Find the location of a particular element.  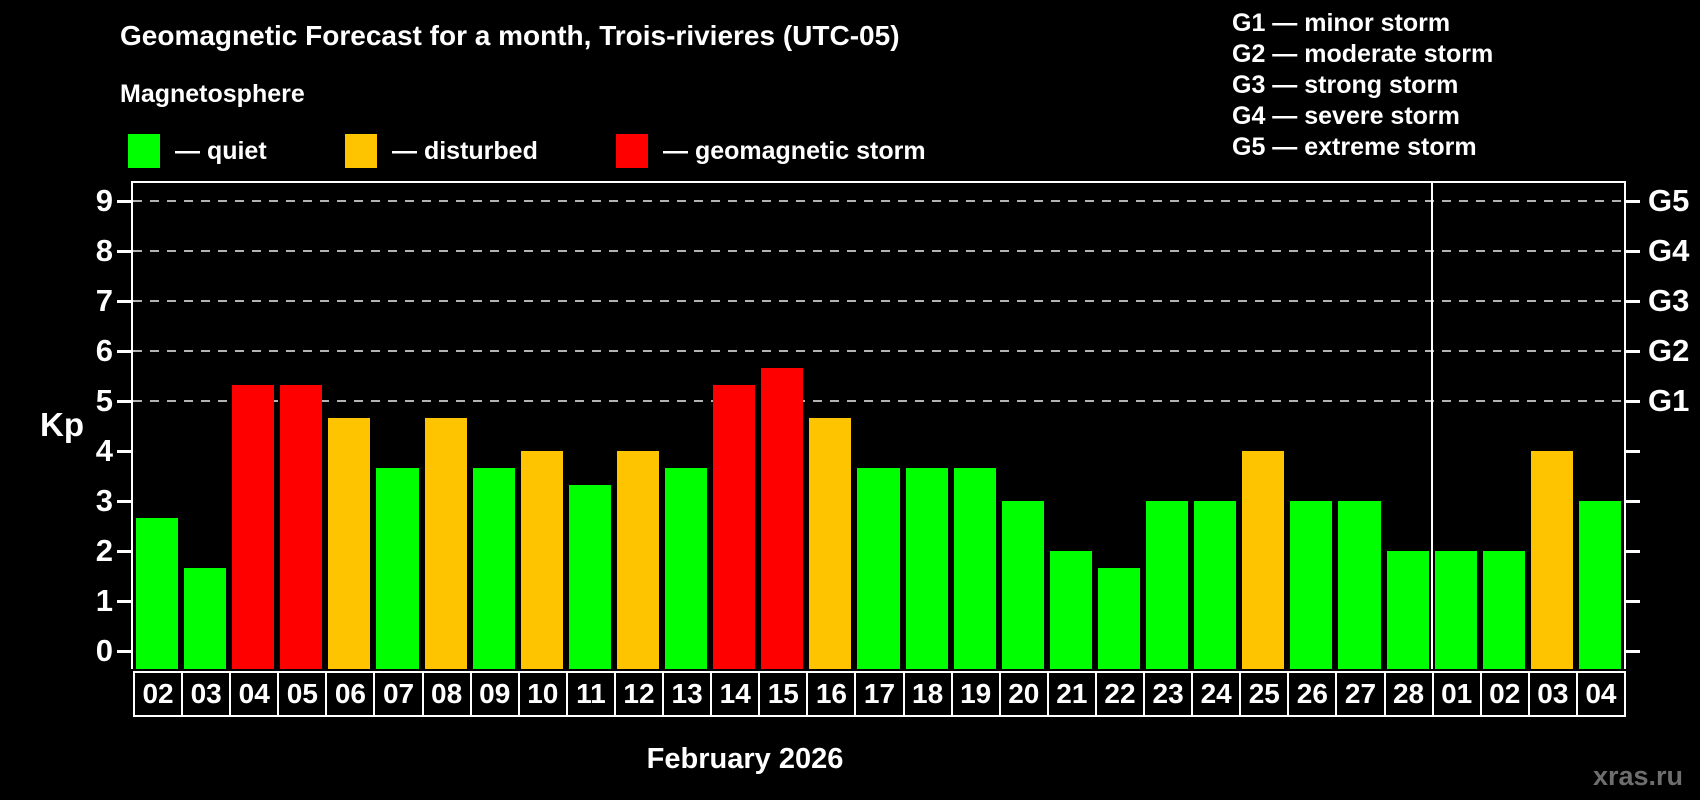

magnetosphere-legend-title: Magnetosphere is located at coordinates (212, 94).